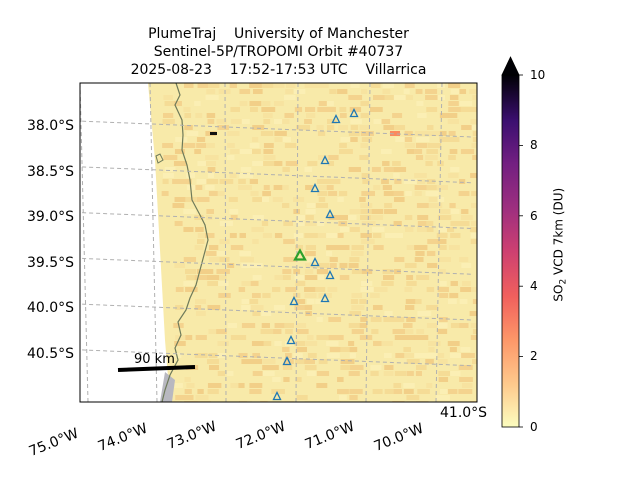 The height and width of the screenshot is (480, 640). I want to click on title-line-3: 2025-08-23 17:52-17:53 UTC Villarrica, so click(278, 70).